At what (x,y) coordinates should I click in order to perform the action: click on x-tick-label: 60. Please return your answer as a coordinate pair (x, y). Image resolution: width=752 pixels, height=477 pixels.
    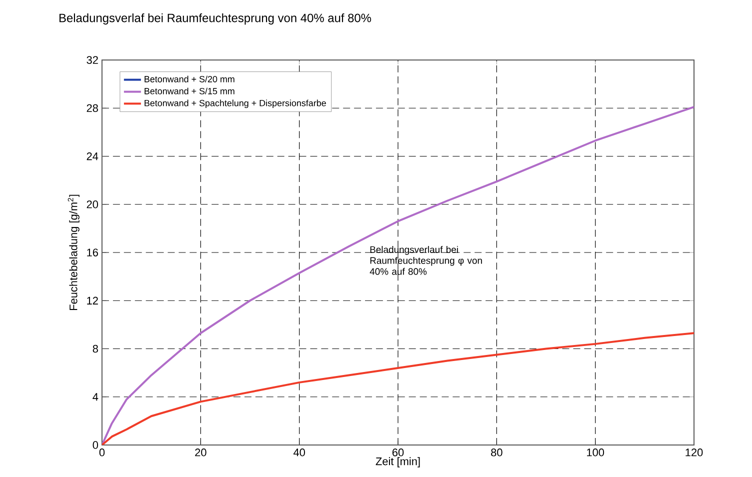
    Looking at the image, I should click on (398, 452).